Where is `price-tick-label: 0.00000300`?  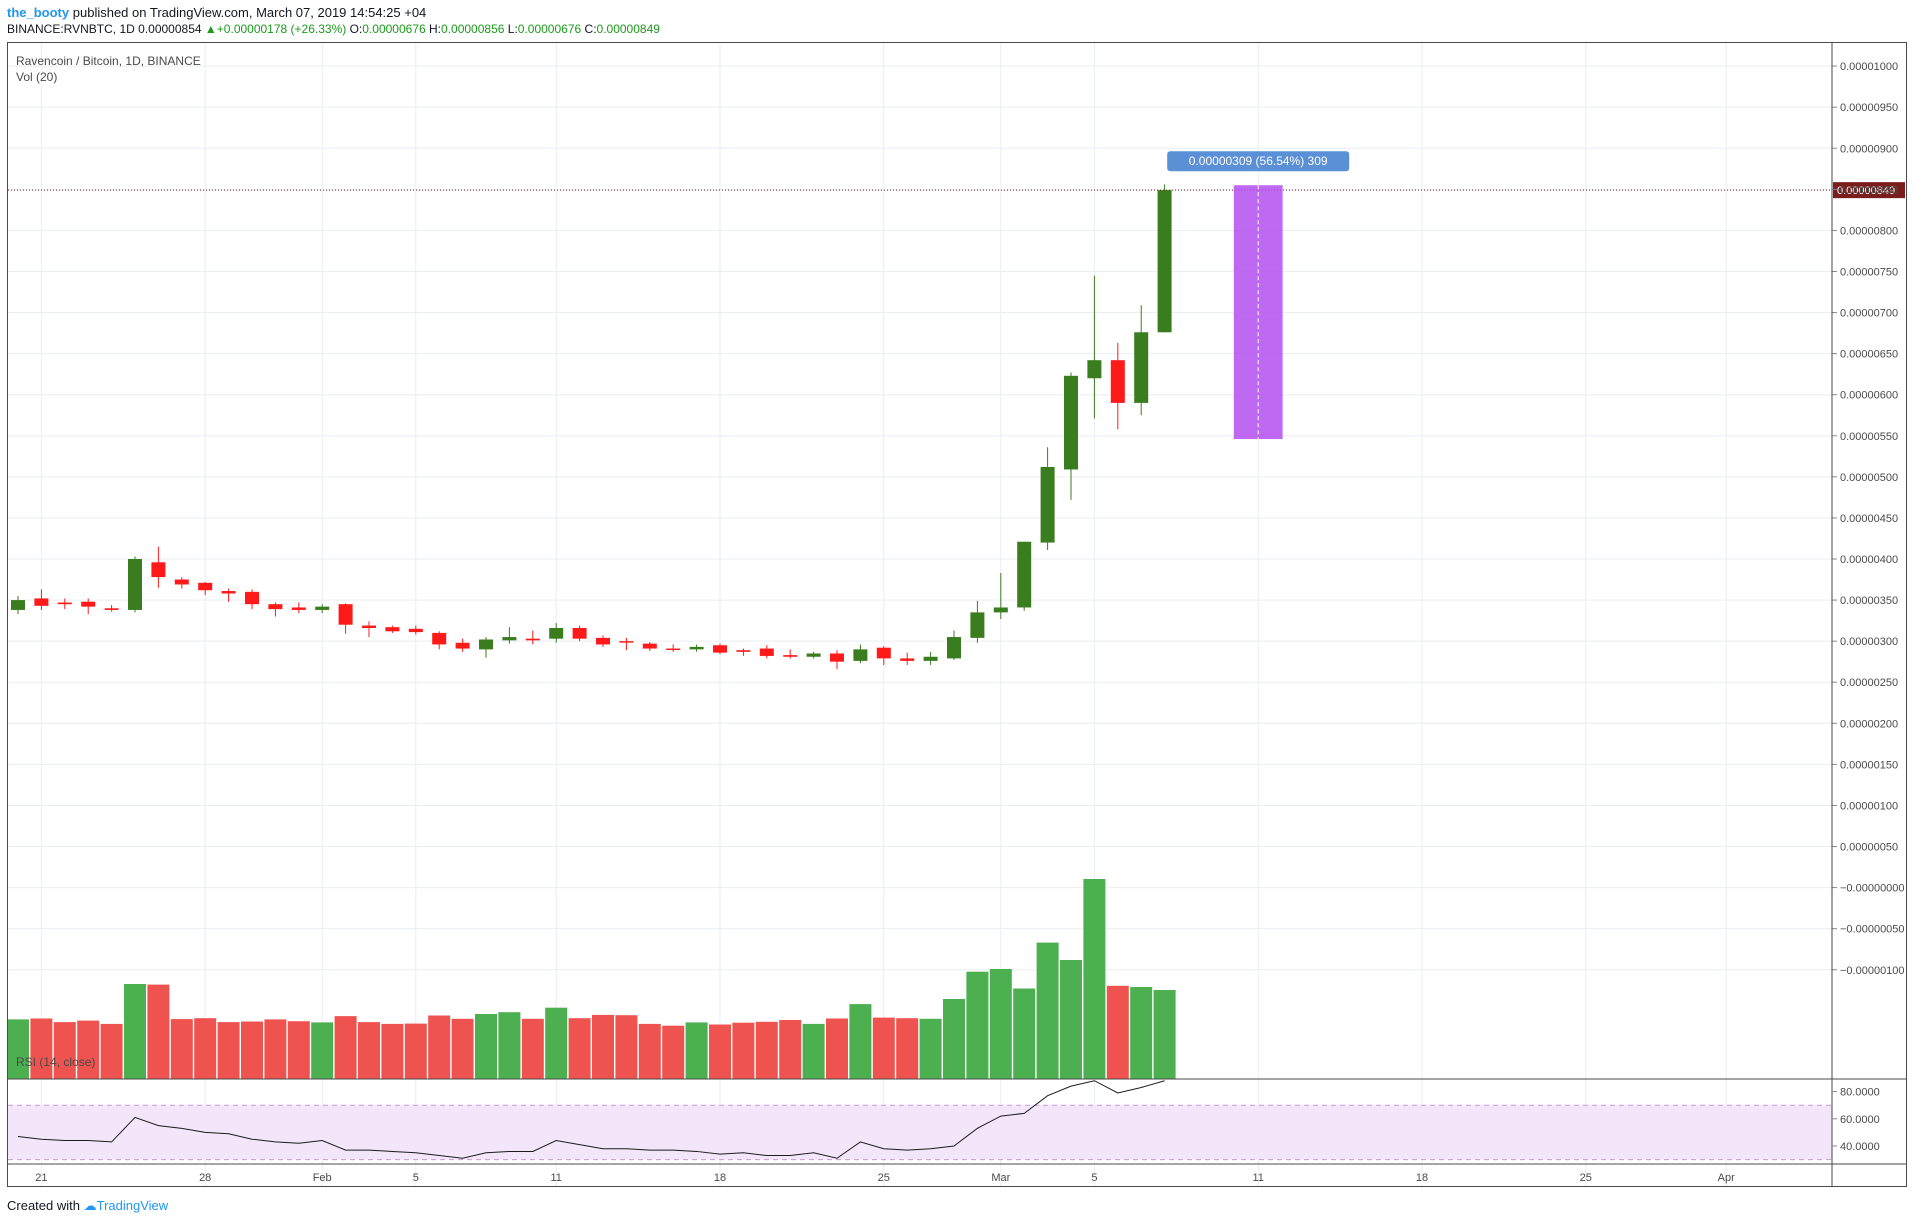 price-tick-label: 0.00000300 is located at coordinates (1869, 642).